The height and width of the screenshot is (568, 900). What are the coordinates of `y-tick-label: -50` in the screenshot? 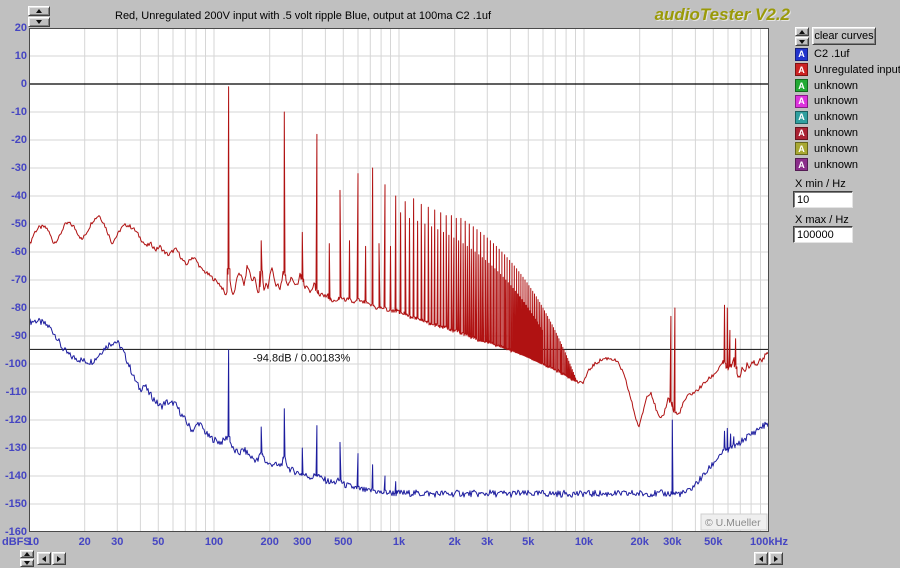 It's located at (19, 224).